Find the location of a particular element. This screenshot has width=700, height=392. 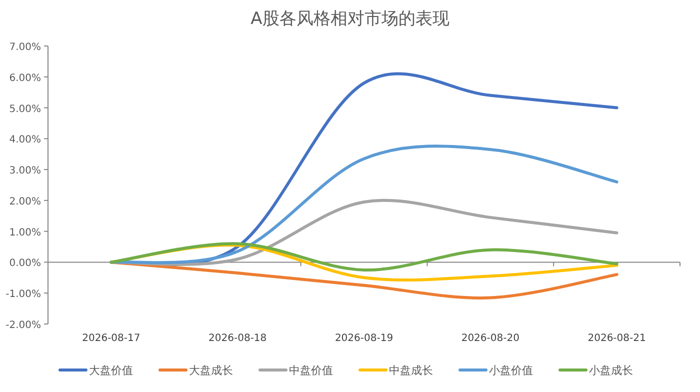

y-tick-label: 7.00% is located at coordinates (25, 47).